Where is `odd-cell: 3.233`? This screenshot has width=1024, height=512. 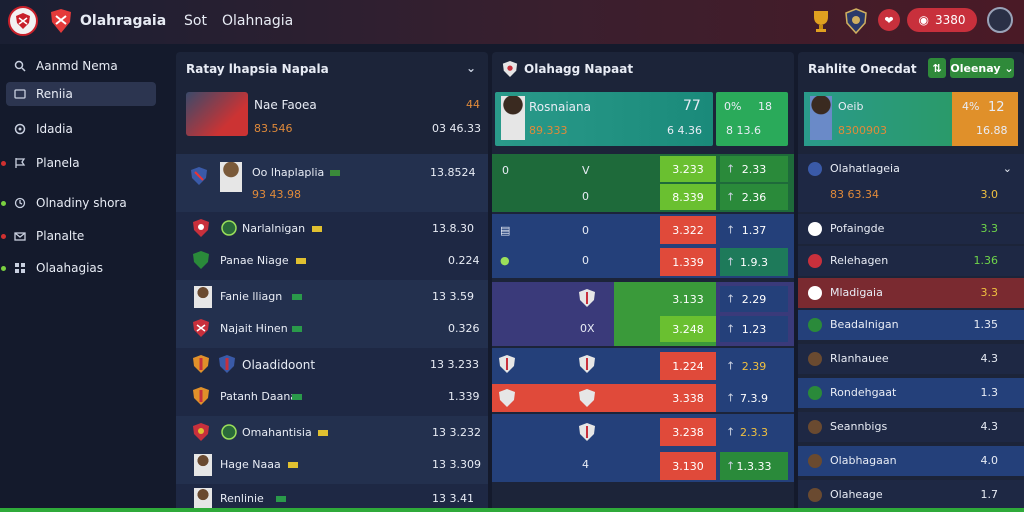 odd-cell: 3.233 is located at coordinates (688, 169).